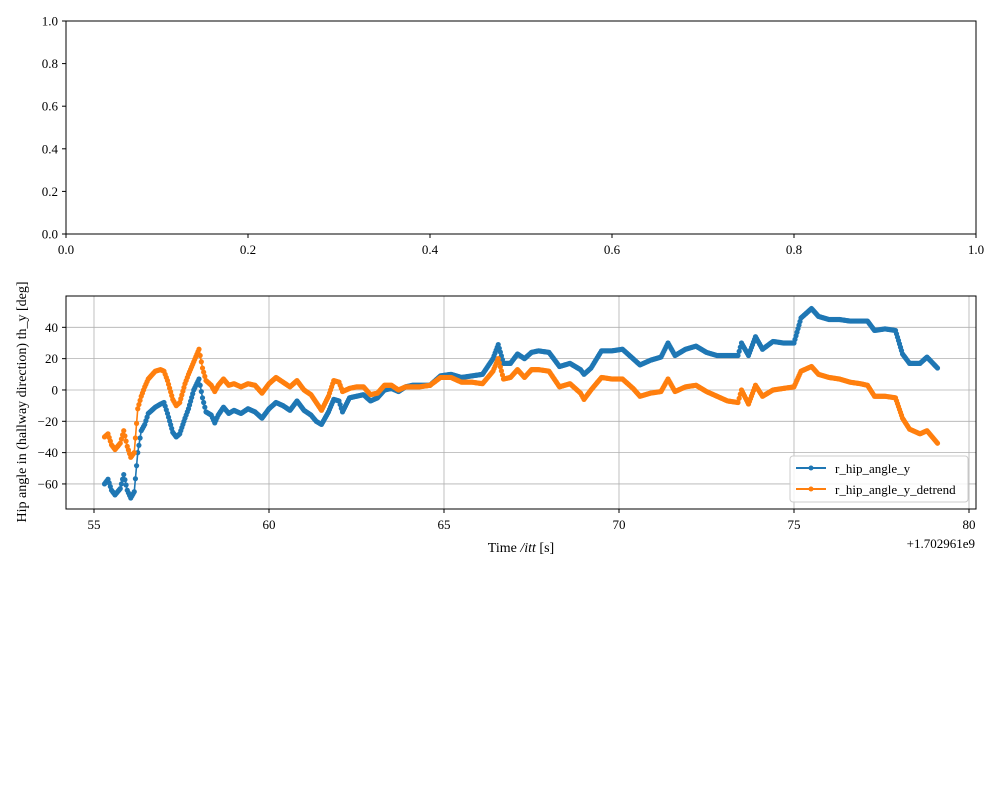  I want to click on legend-frame, so click(879, 479).